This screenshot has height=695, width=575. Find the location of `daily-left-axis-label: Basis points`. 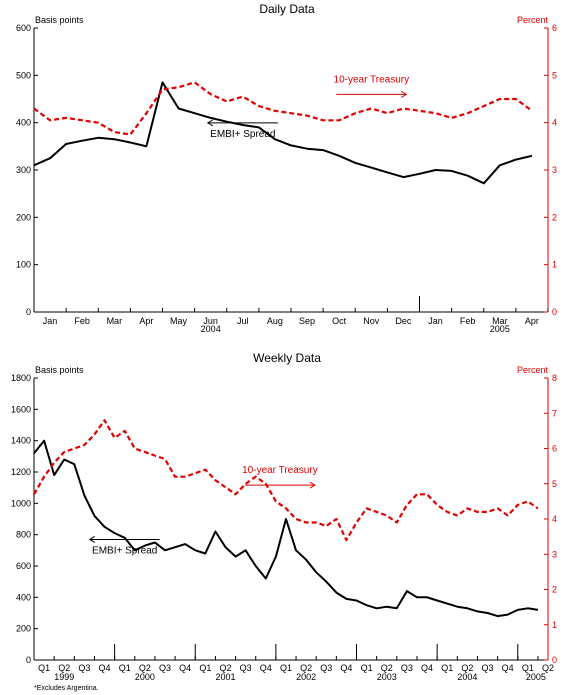

daily-left-axis-label: Basis points is located at coordinates (59, 20).